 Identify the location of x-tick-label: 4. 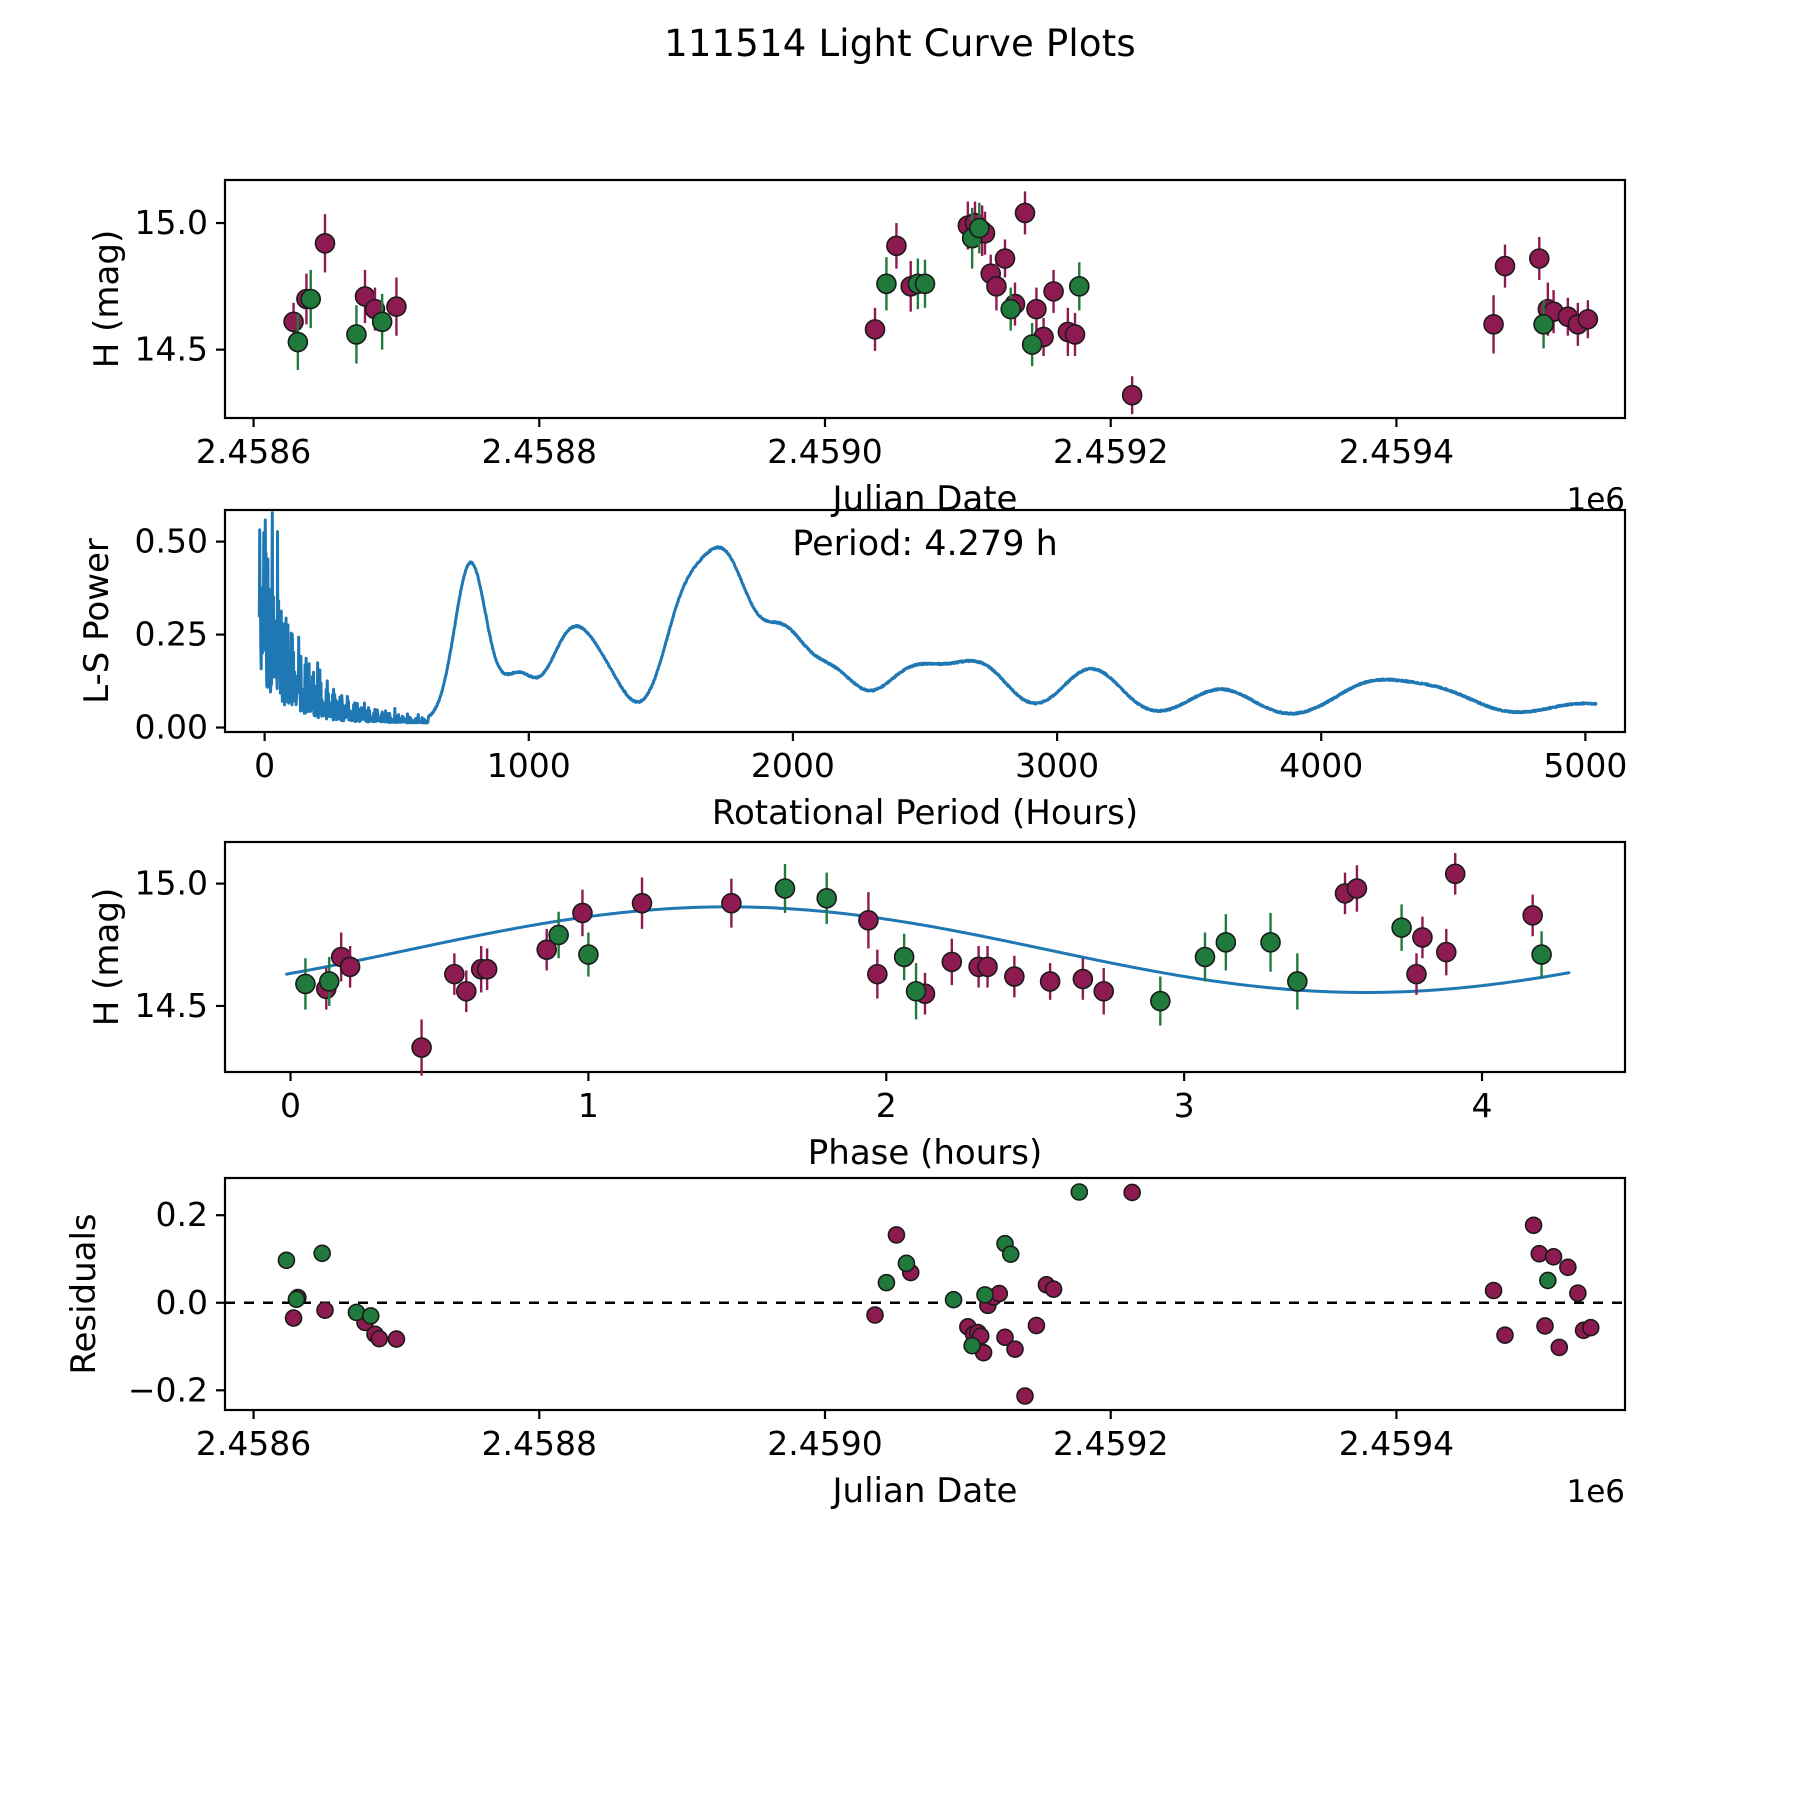
(1482, 1105).